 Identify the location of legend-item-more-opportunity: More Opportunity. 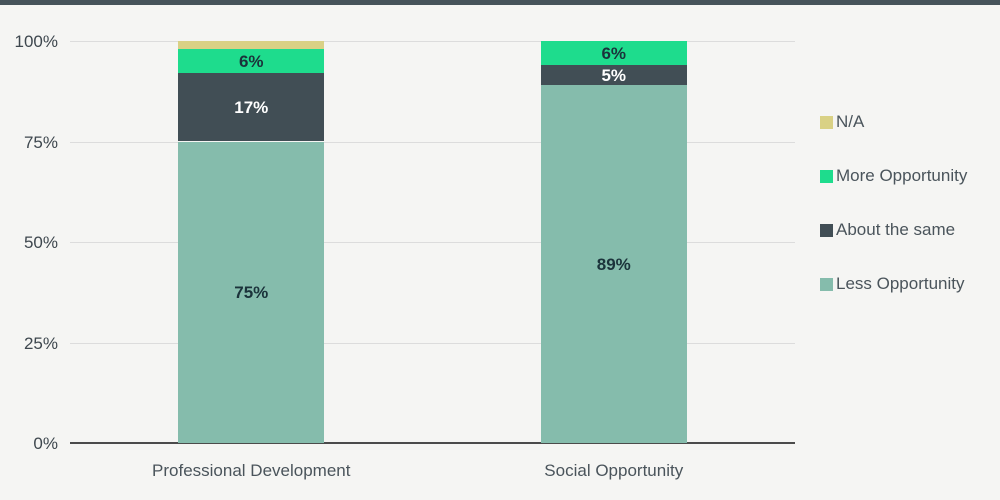
(893, 176).